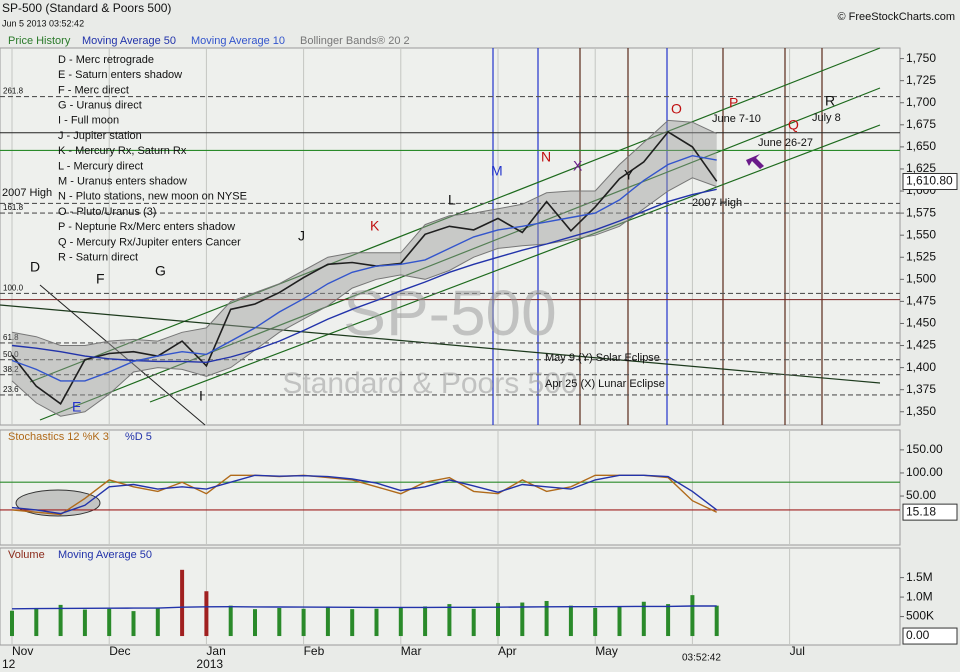 This screenshot has width=960, height=672. What do you see at coordinates (160, 271) in the screenshot?
I see `annotation: G` at bounding box center [160, 271].